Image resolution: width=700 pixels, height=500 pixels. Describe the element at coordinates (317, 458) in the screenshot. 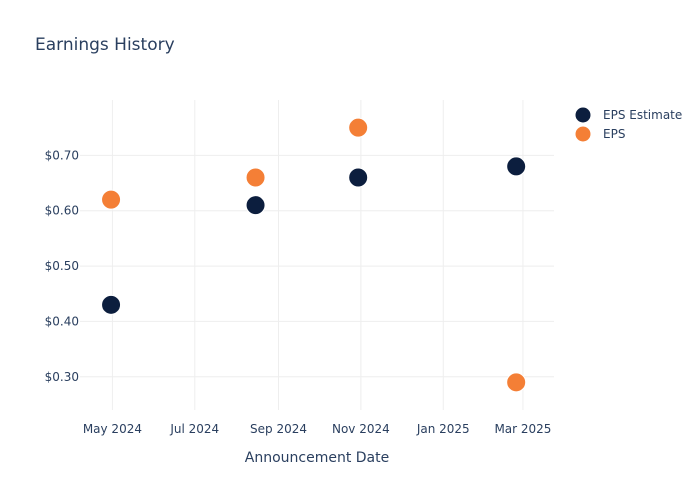

I see `x-axis-title: Announcement Date` at that location.